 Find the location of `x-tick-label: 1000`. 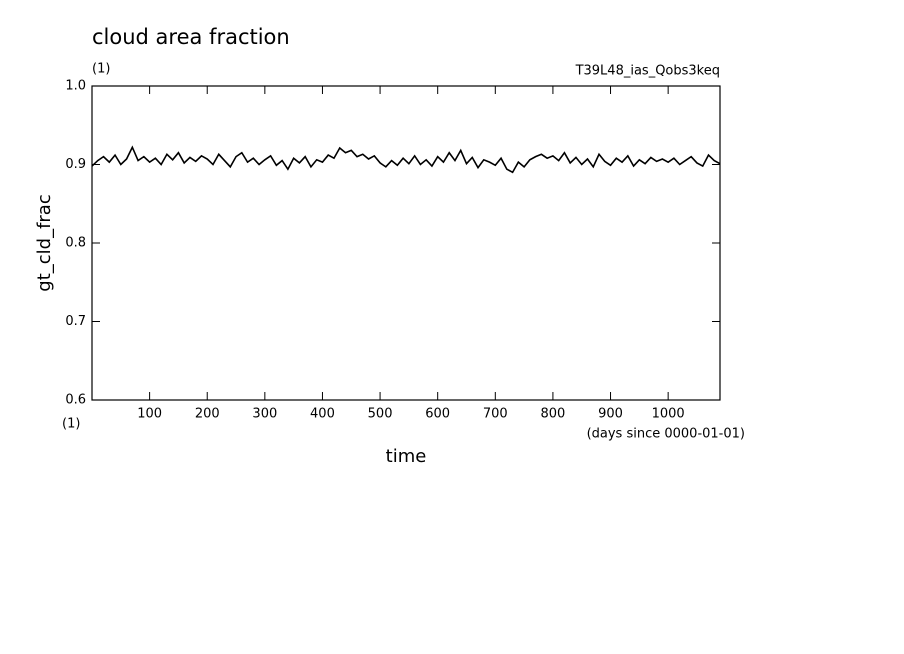

x-tick-label: 1000 is located at coordinates (668, 414).